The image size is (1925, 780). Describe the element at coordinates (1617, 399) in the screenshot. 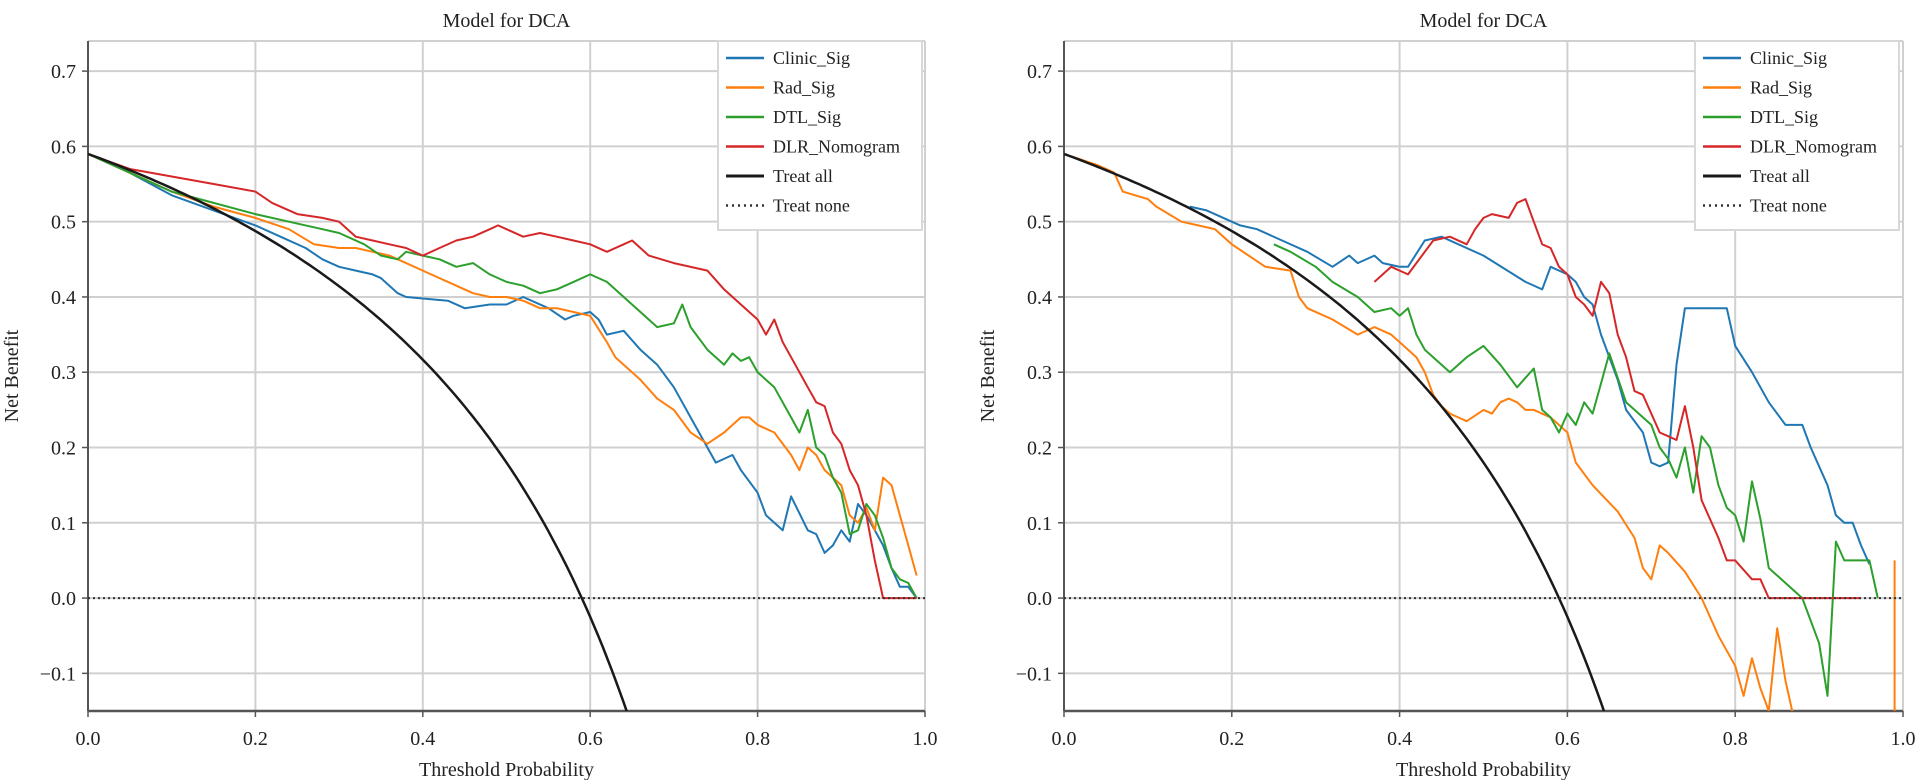

I see `series-line-dlr-nomogram` at that location.